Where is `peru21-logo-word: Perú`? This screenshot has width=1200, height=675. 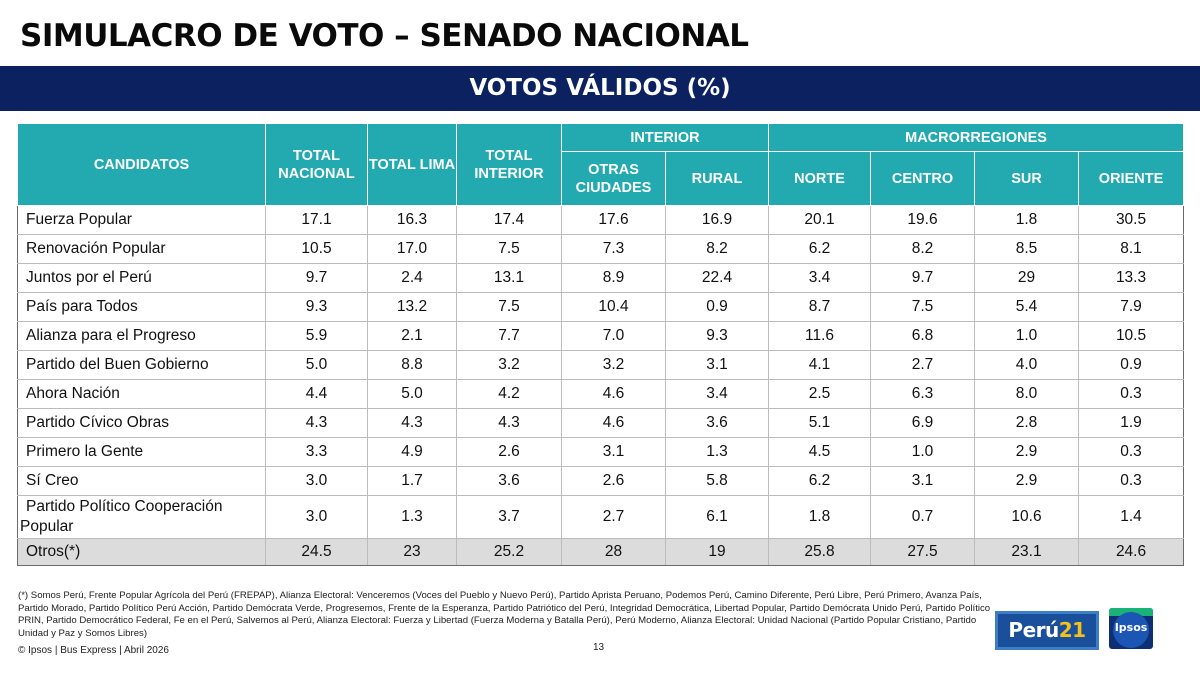
peru21-logo-word: Perú is located at coordinates (1033, 630).